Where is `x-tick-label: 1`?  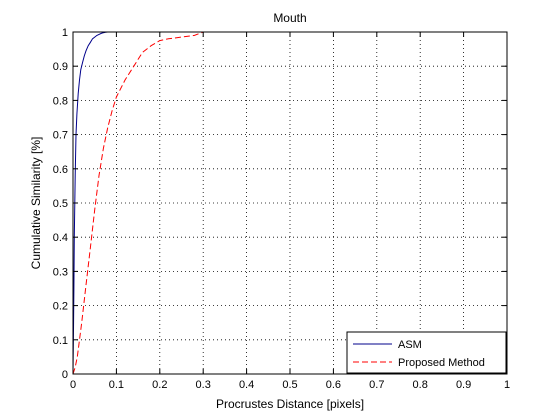 x-tick-label: 1 is located at coordinates (507, 385).